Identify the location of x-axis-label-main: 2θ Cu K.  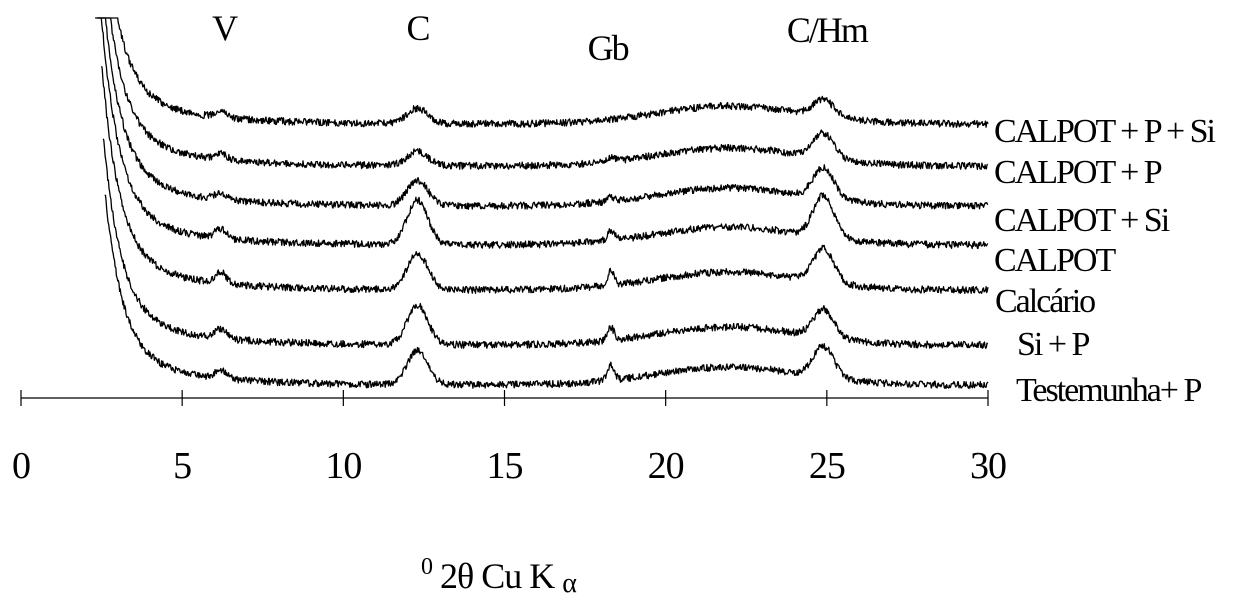
(497, 576).